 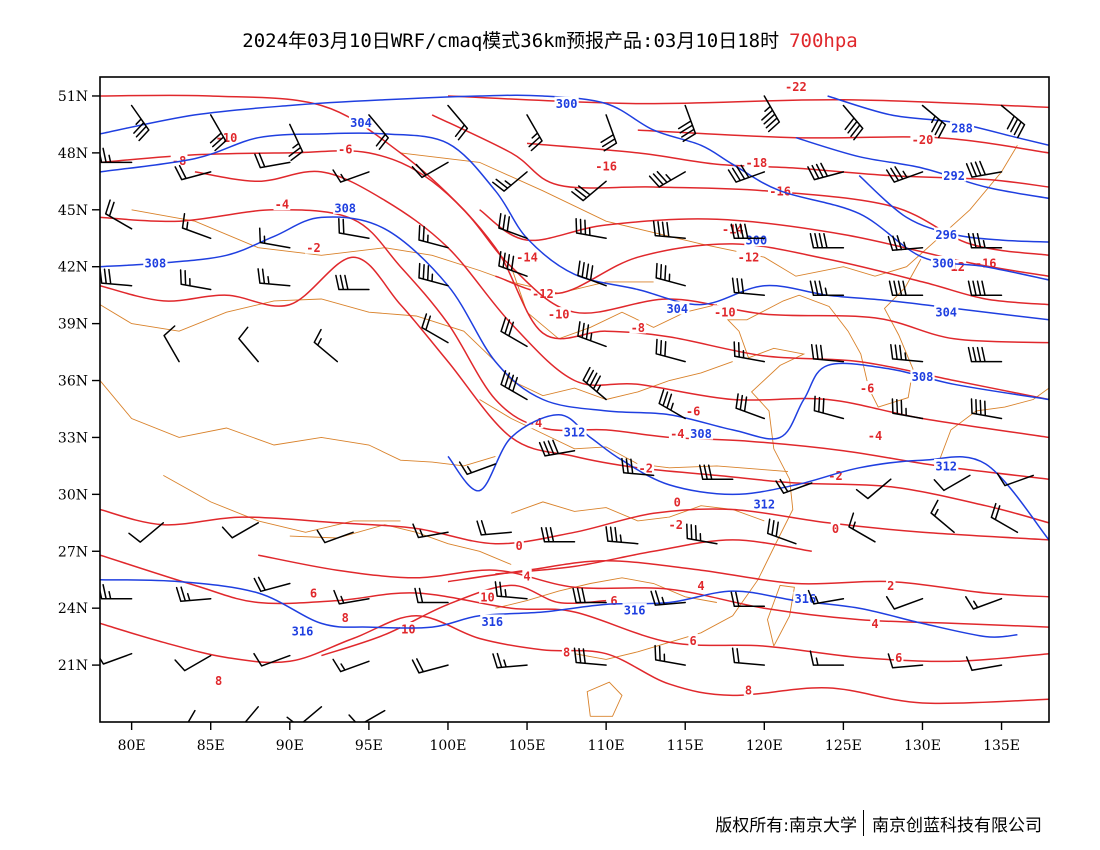 What do you see at coordinates (946, 466) in the screenshot?
I see `height-label: 312` at bounding box center [946, 466].